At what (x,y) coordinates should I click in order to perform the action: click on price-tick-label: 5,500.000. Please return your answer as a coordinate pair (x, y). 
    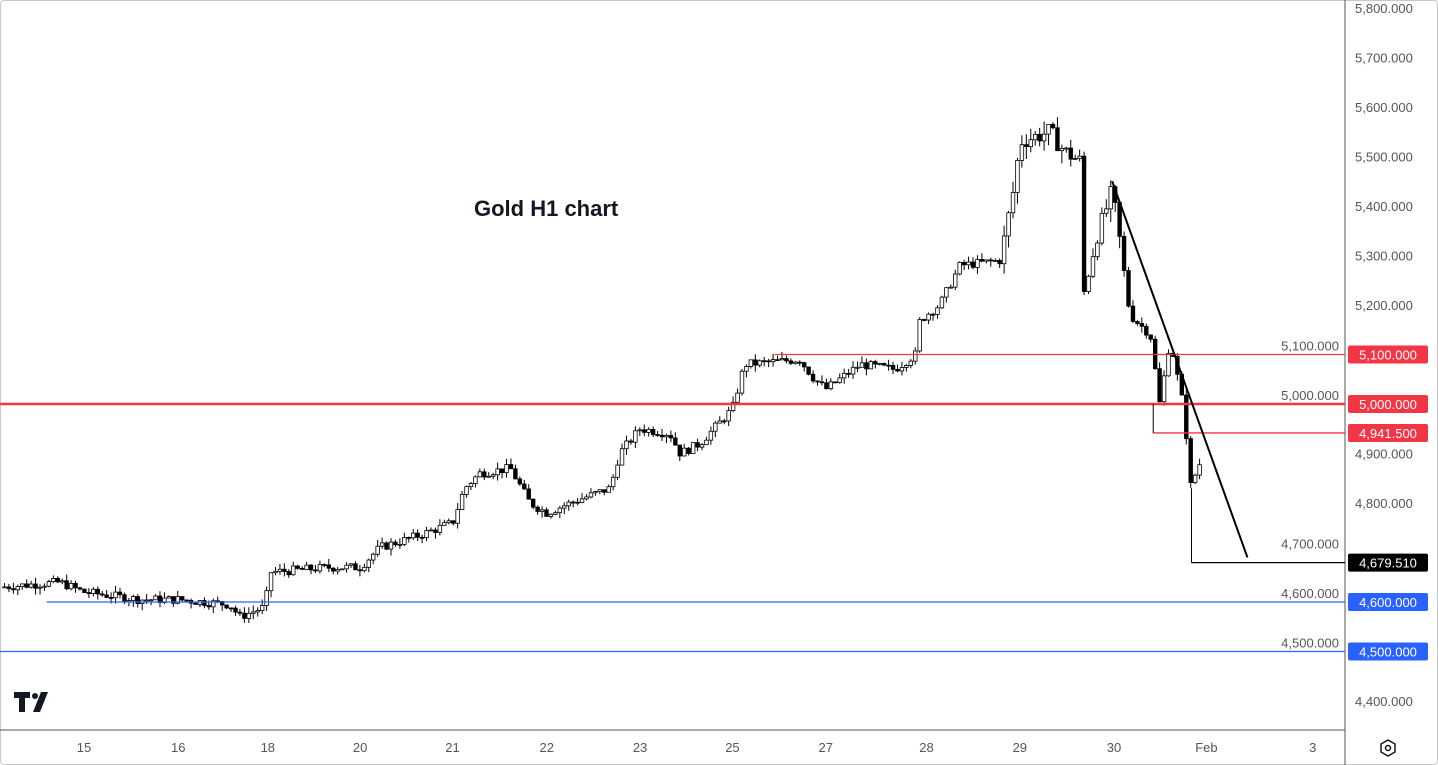
    Looking at the image, I should click on (1384, 157).